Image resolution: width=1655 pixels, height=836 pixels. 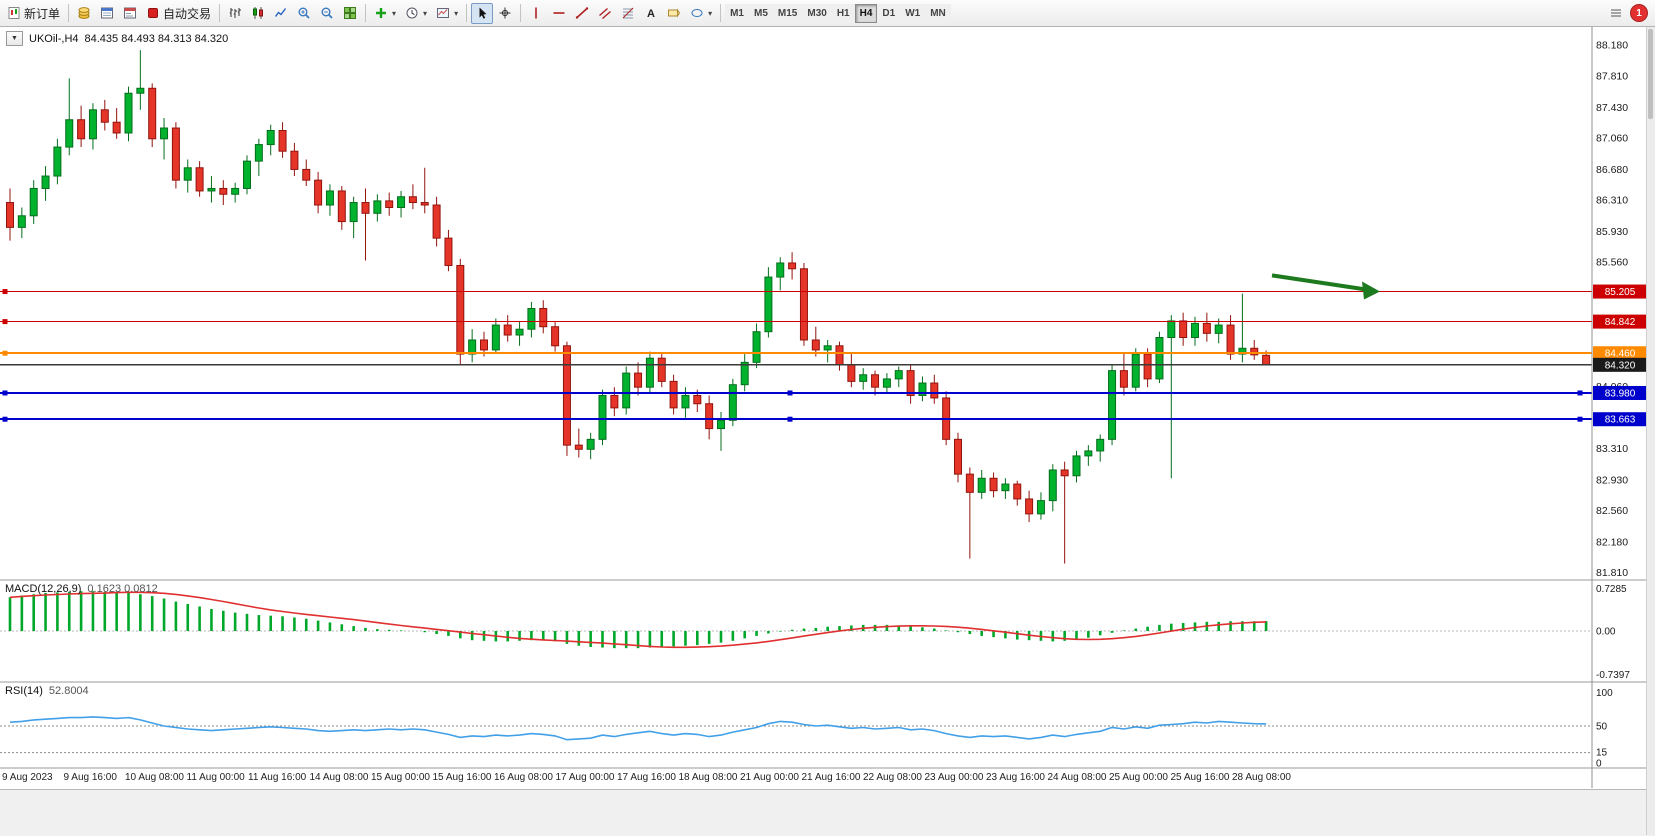 What do you see at coordinates (54, 38) in the screenshot?
I see `chart-symbol-title: UKOil-,H4` at bounding box center [54, 38].